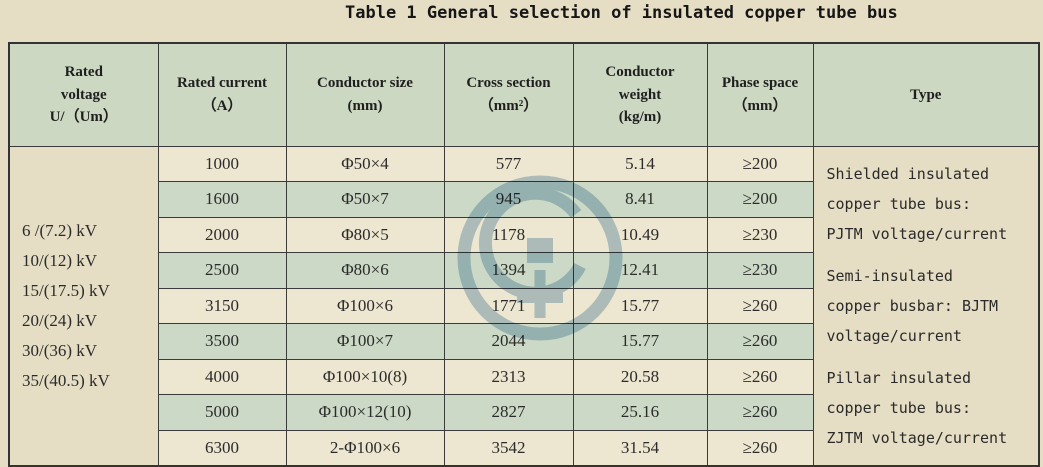  What do you see at coordinates (365, 305) in the screenshot?
I see `cell-size: Φ100×6` at bounding box center [365, 305].